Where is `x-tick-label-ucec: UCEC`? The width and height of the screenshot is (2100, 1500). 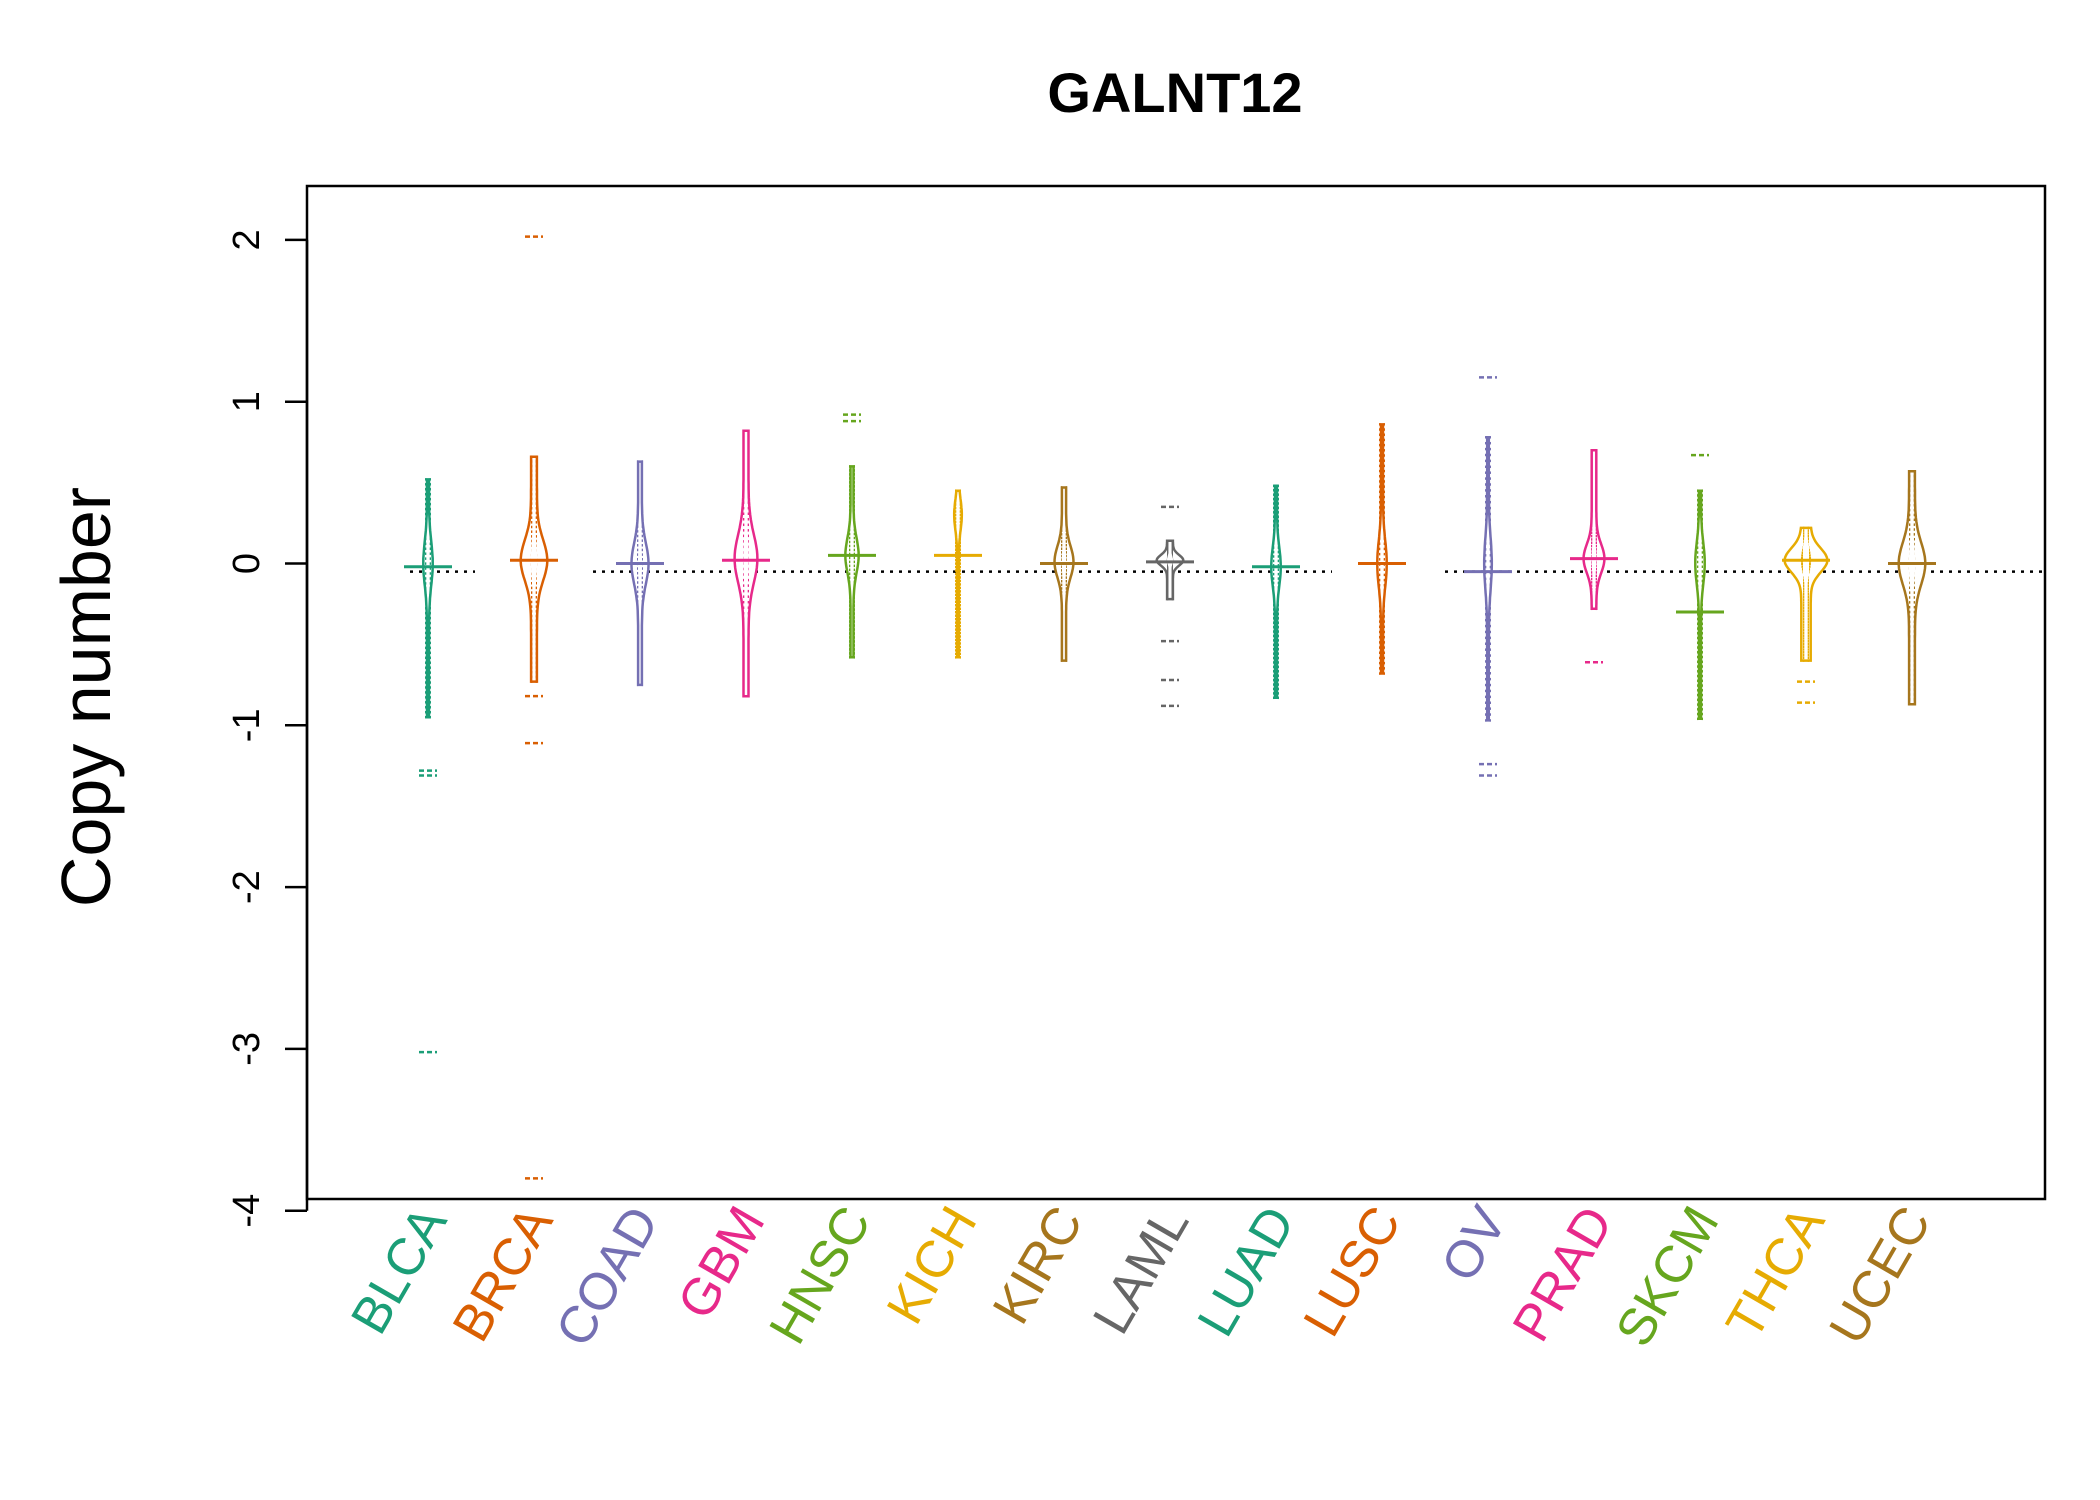 x-tick-label-ucec: UCEC is located at coordinates (1880, 1275).